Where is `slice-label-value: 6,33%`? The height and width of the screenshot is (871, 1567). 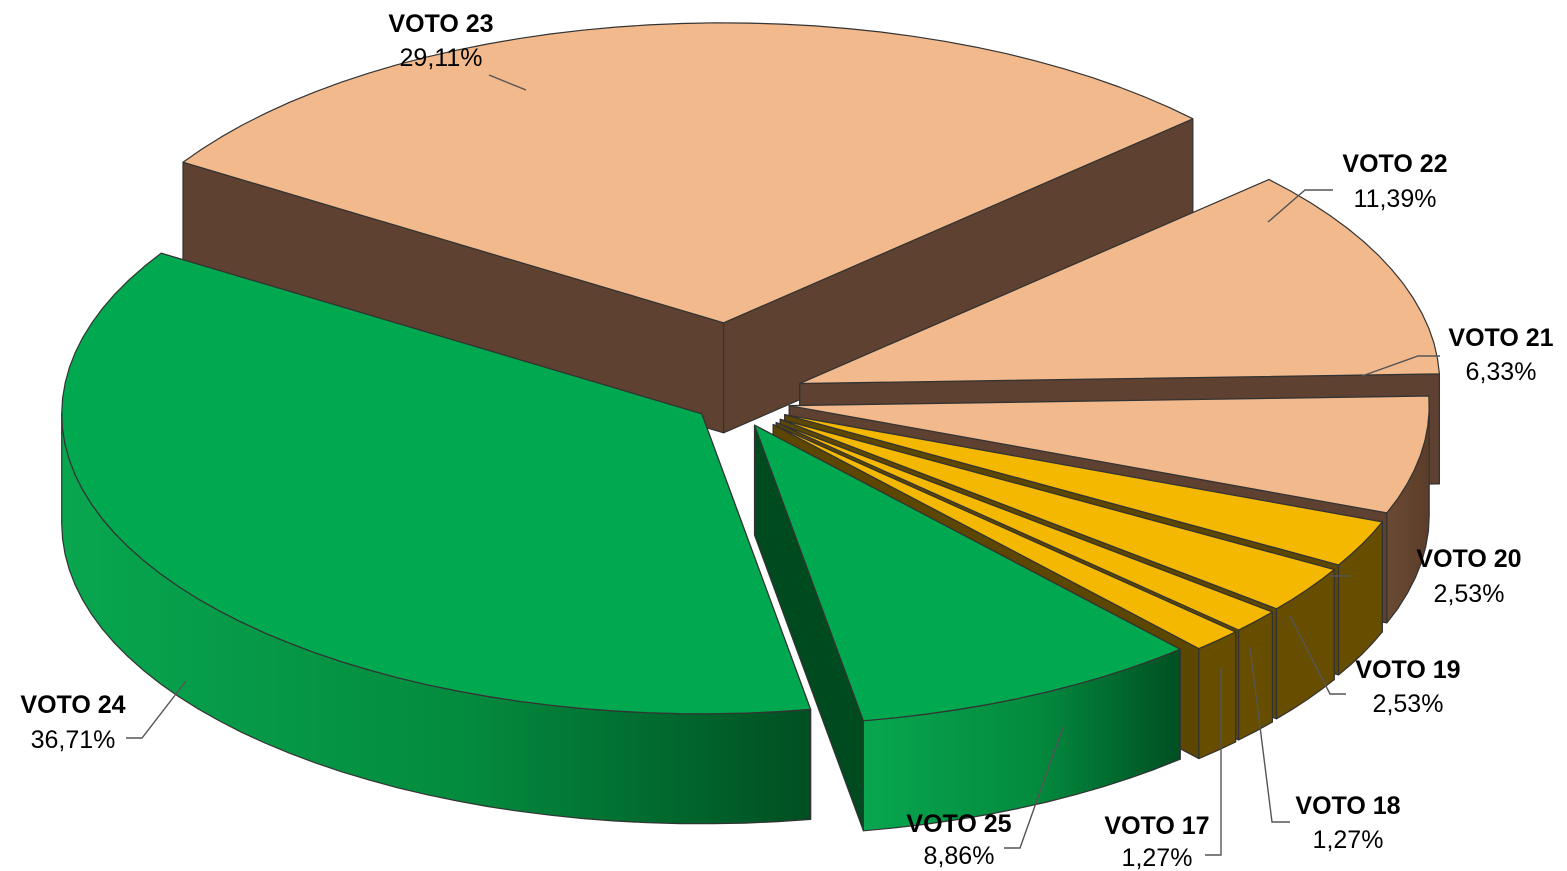
slice-label-value: 6,33% is located at coordinates (1501, 372).